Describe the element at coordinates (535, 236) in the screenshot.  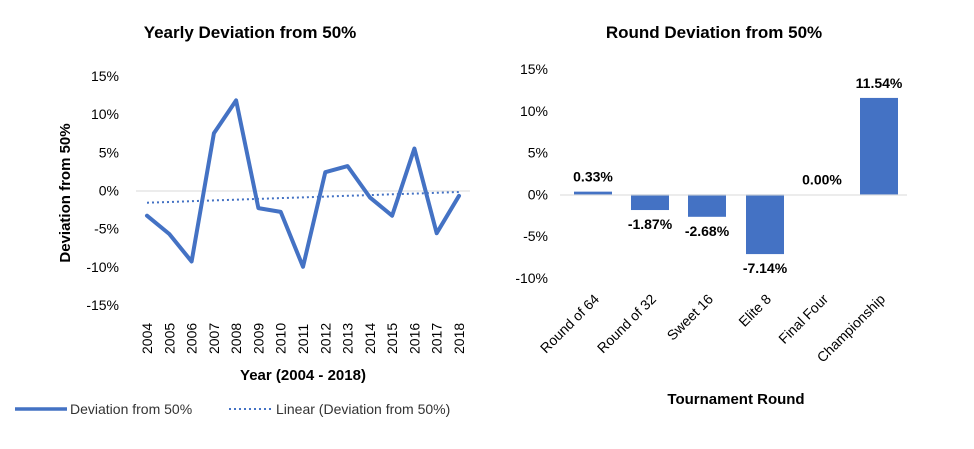
I see `right-y-tick-label: -5%` at that location.